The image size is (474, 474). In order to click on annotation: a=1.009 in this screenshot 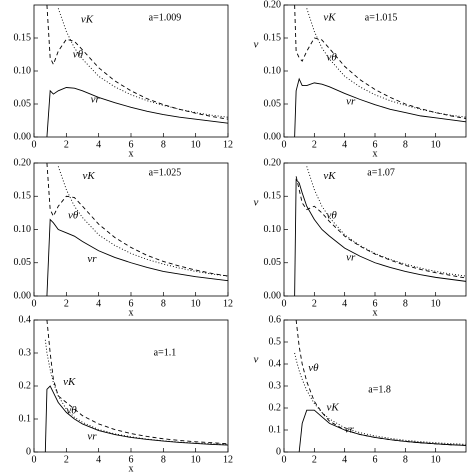, I will do `click(165, 17)`.